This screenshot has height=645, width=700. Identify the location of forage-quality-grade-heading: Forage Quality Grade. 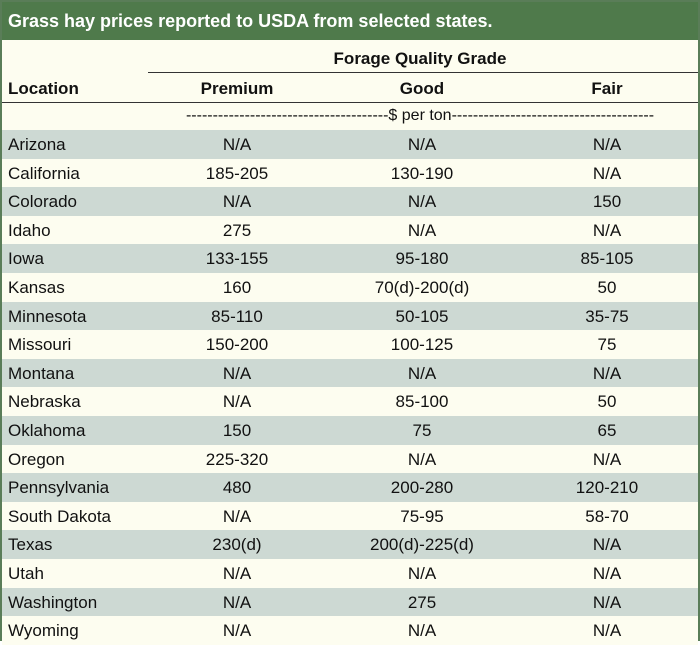
(420, 58).